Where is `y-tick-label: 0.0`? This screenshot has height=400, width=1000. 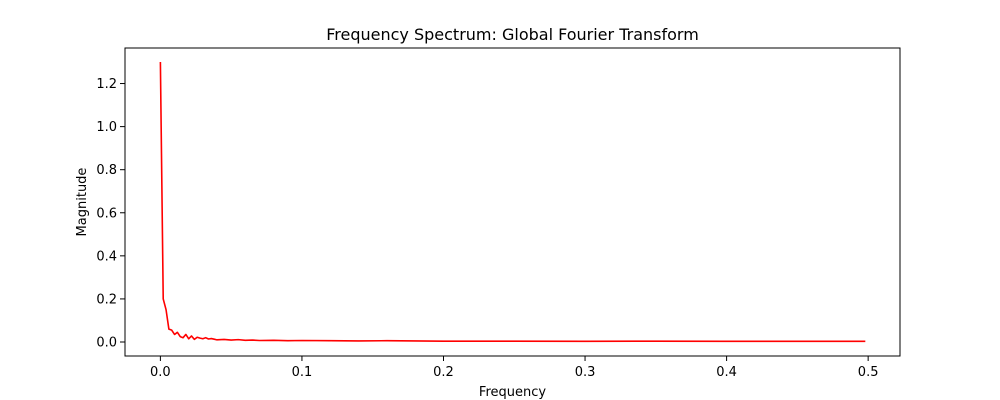 y-tick-label: 0.0 is located at coordinates (106, 343).